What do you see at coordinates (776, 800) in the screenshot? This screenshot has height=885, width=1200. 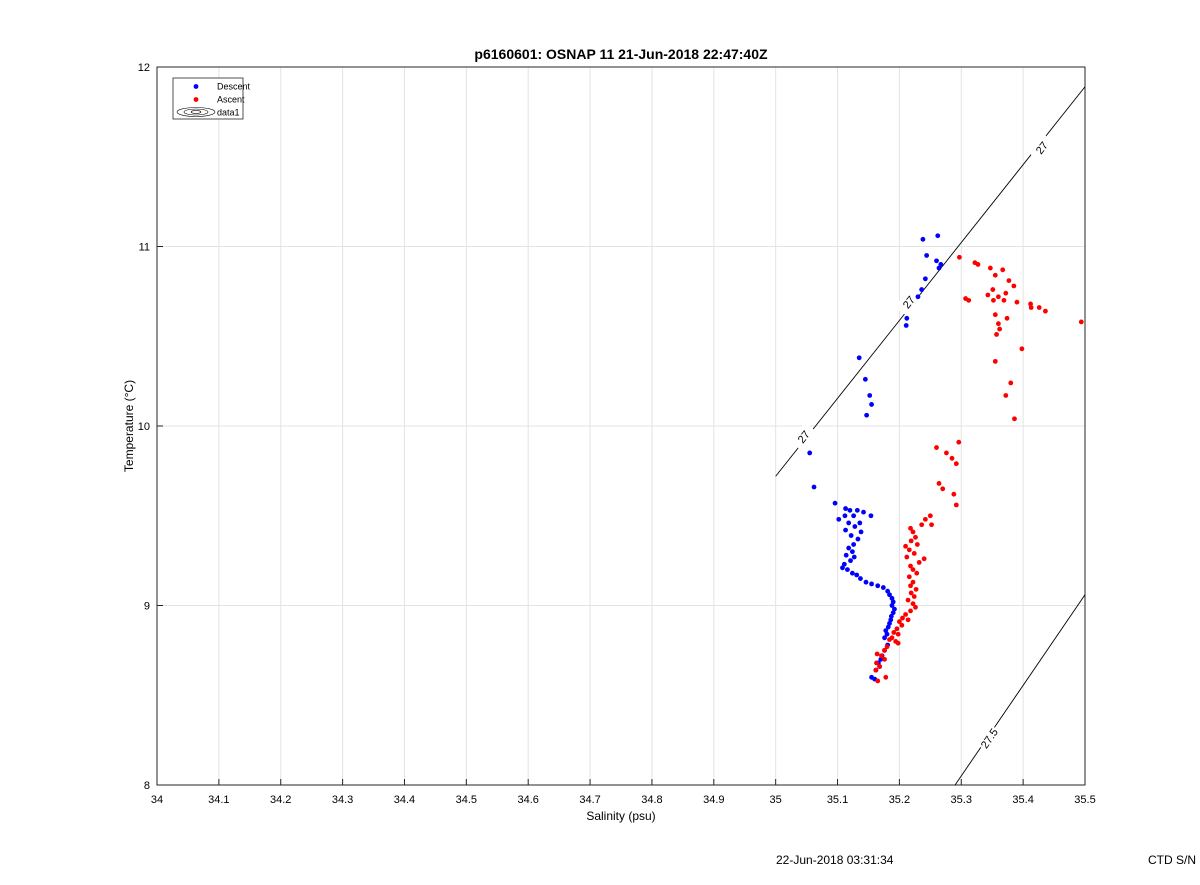 I see `x-tick-label: 35` at bounding box center [776, 800].